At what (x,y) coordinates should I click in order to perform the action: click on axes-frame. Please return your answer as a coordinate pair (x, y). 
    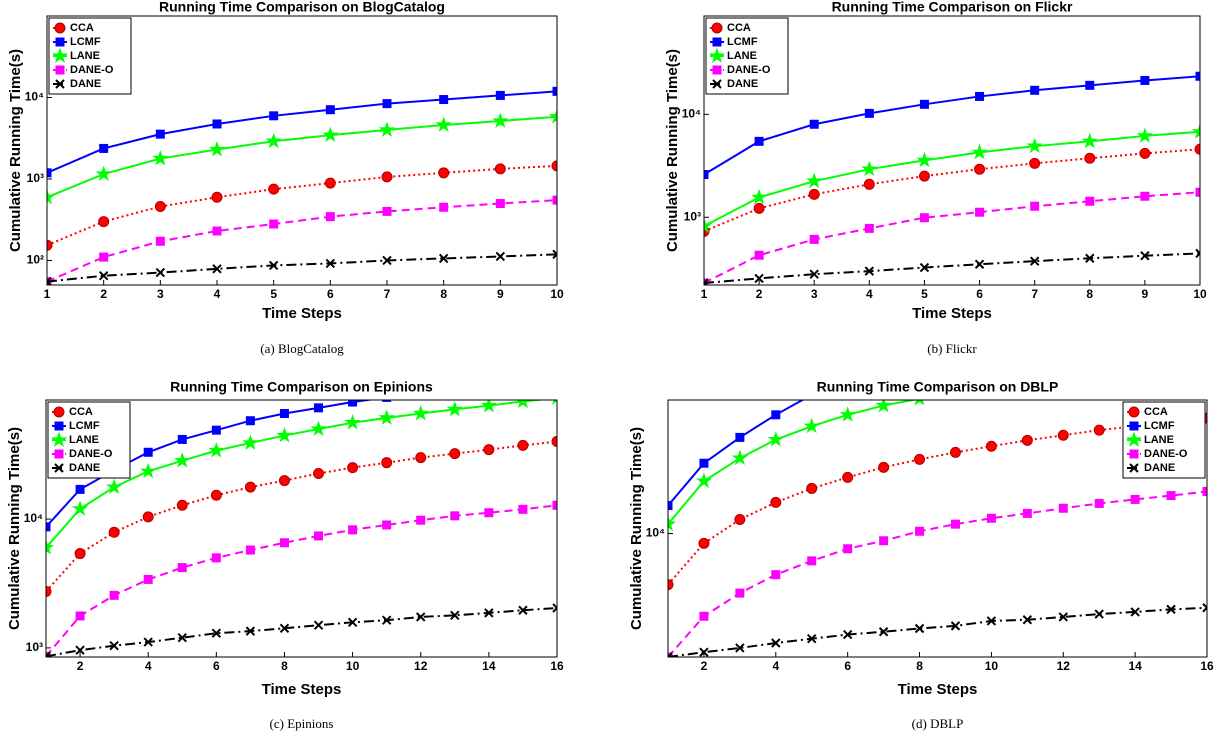
    Looking at the image, I should click on (301, 528).